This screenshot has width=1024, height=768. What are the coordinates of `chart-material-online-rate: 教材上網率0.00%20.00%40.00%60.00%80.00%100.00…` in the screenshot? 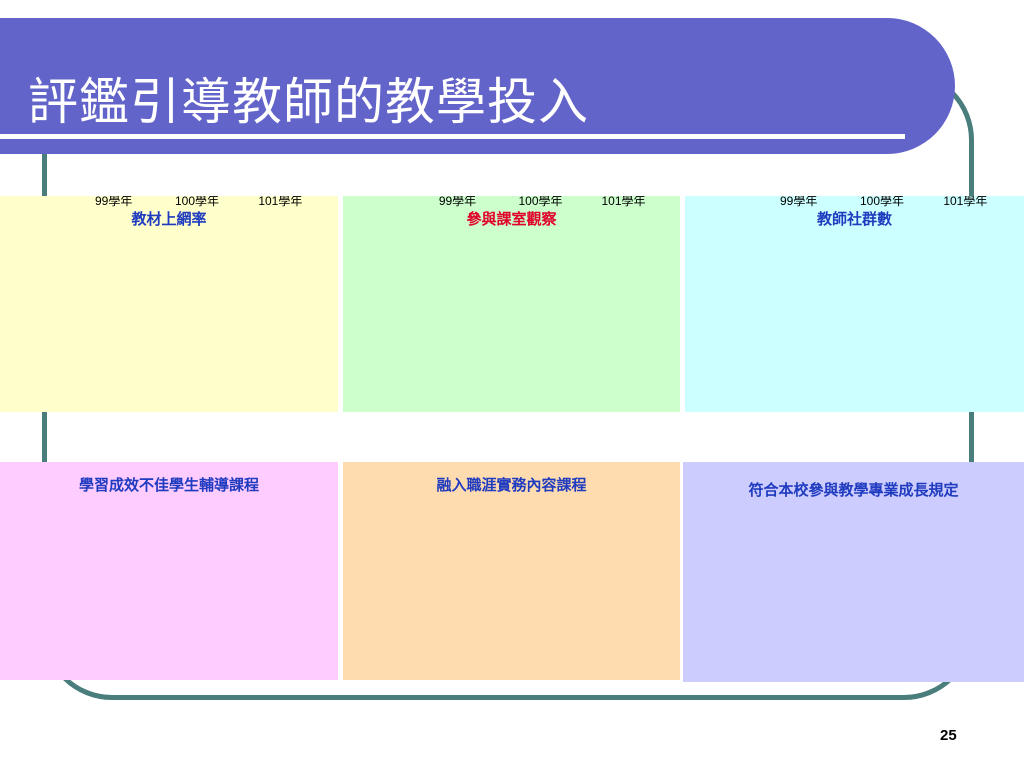 It's located at (169, 304).